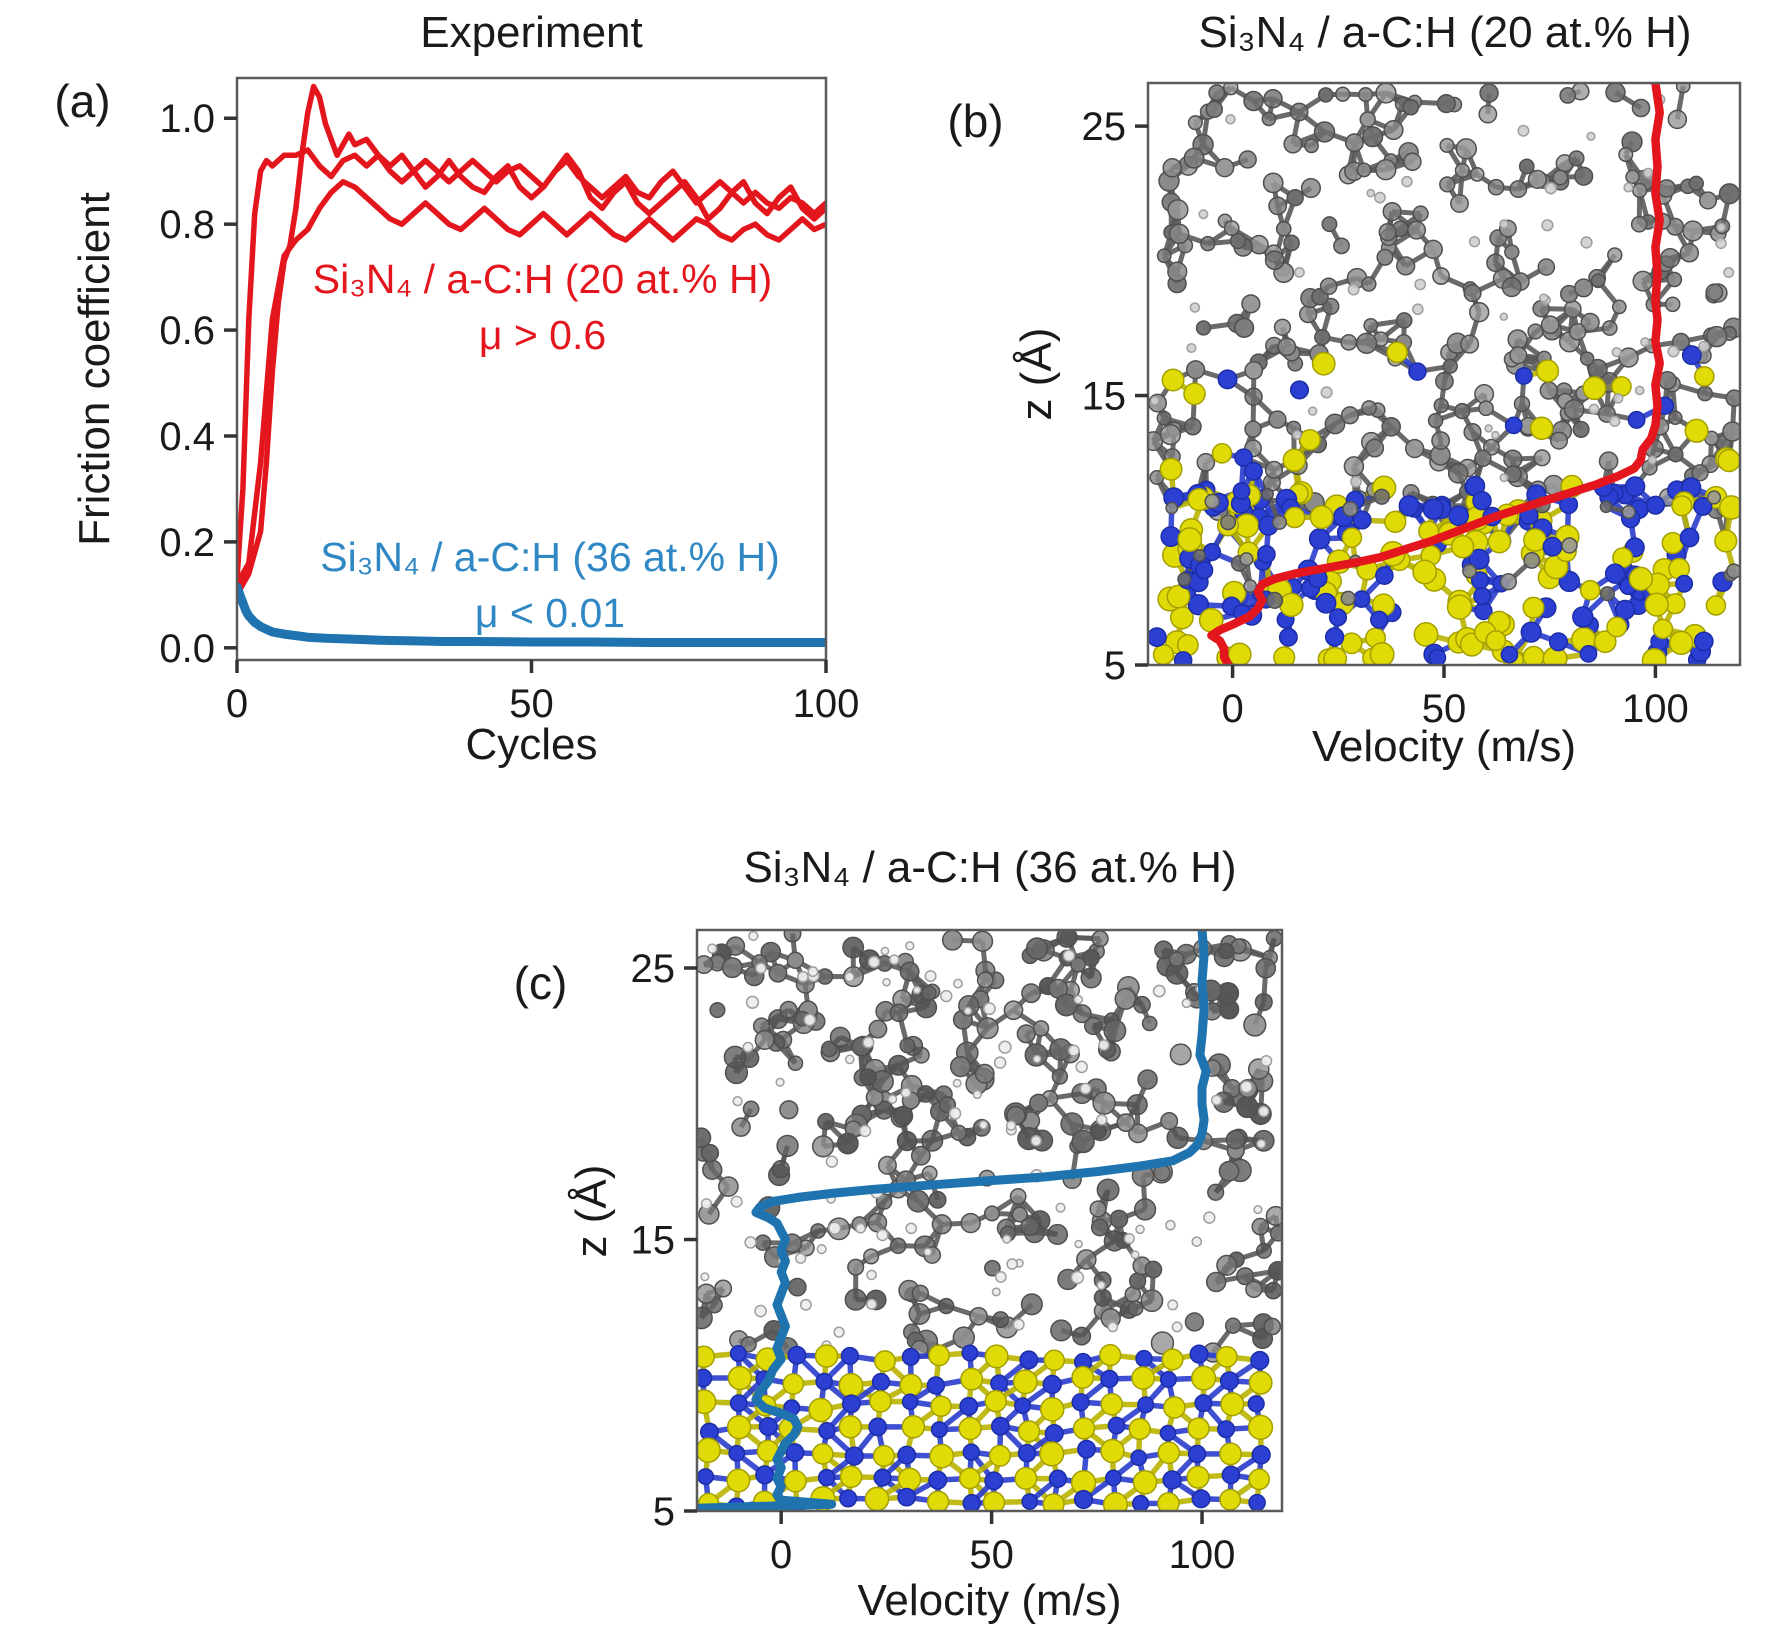  I want to click on panel-c-y-axis-label: z (Å), so click(591, 1211).